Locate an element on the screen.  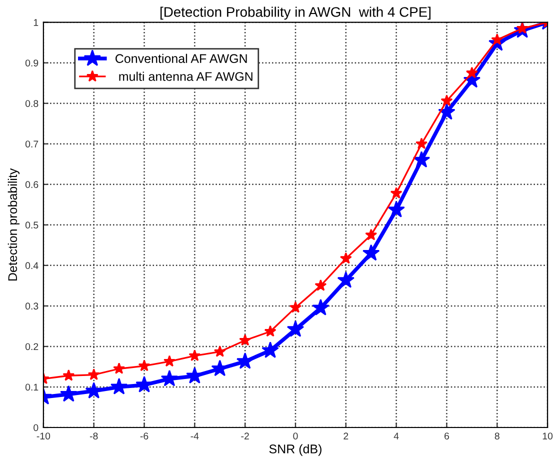
x-tick-label: 0 is located at coordinates (295, 436).